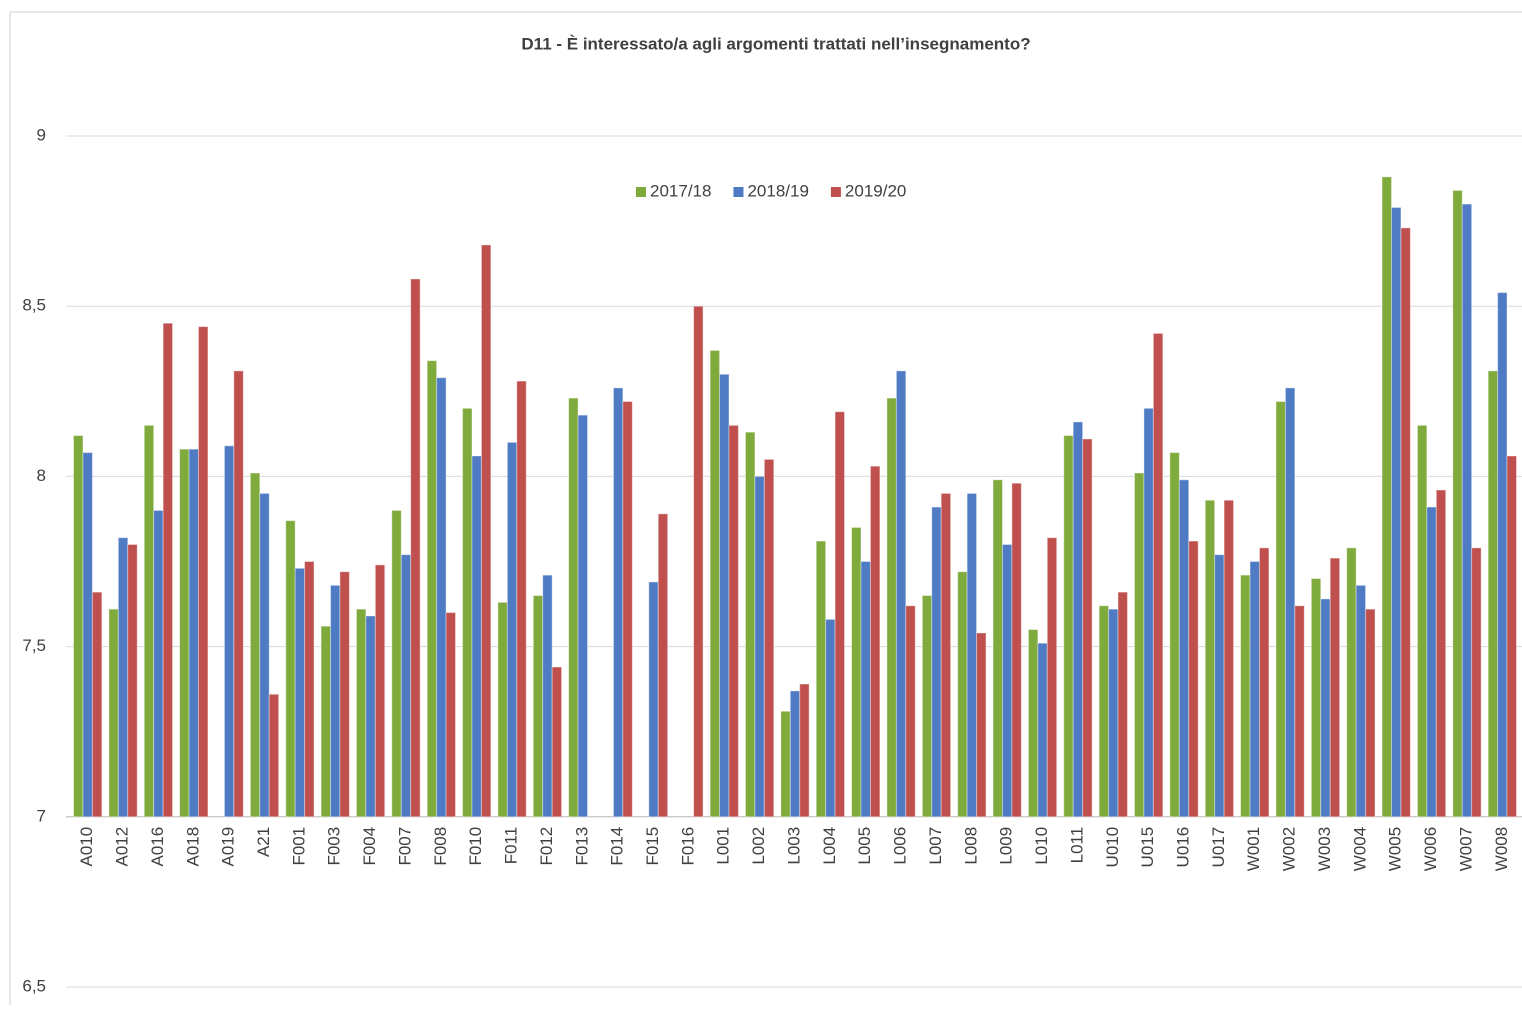 This screenshot has height=1010, width=1522. I want to click on x-tick-label: F008, so click(440, 846).